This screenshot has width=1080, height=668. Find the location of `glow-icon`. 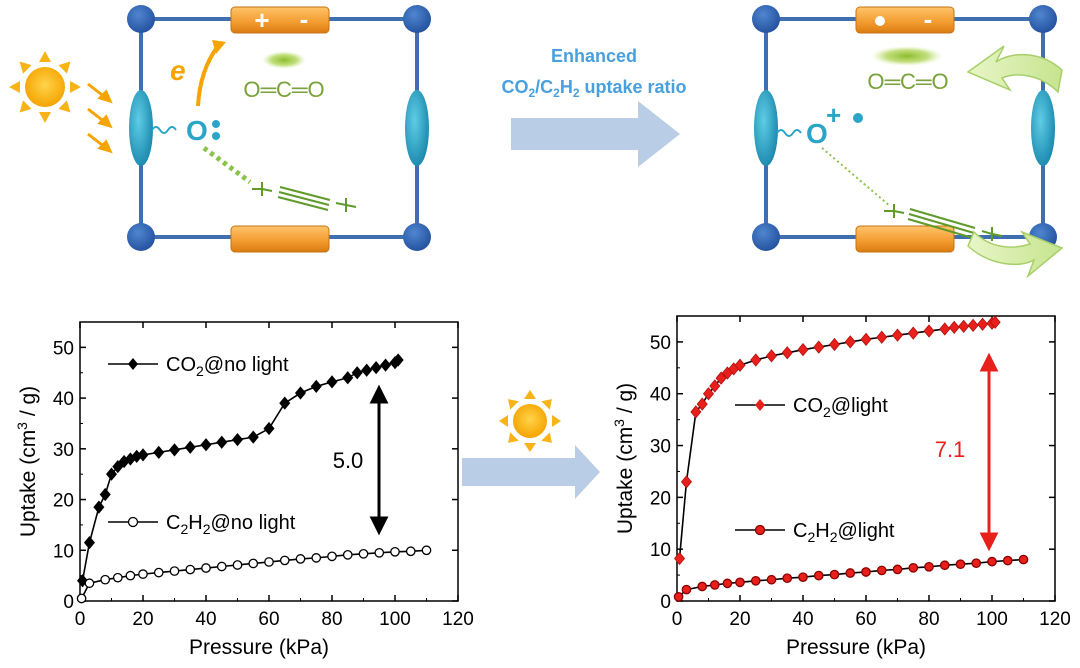

glow-icon is located at coordinates (907, 56).